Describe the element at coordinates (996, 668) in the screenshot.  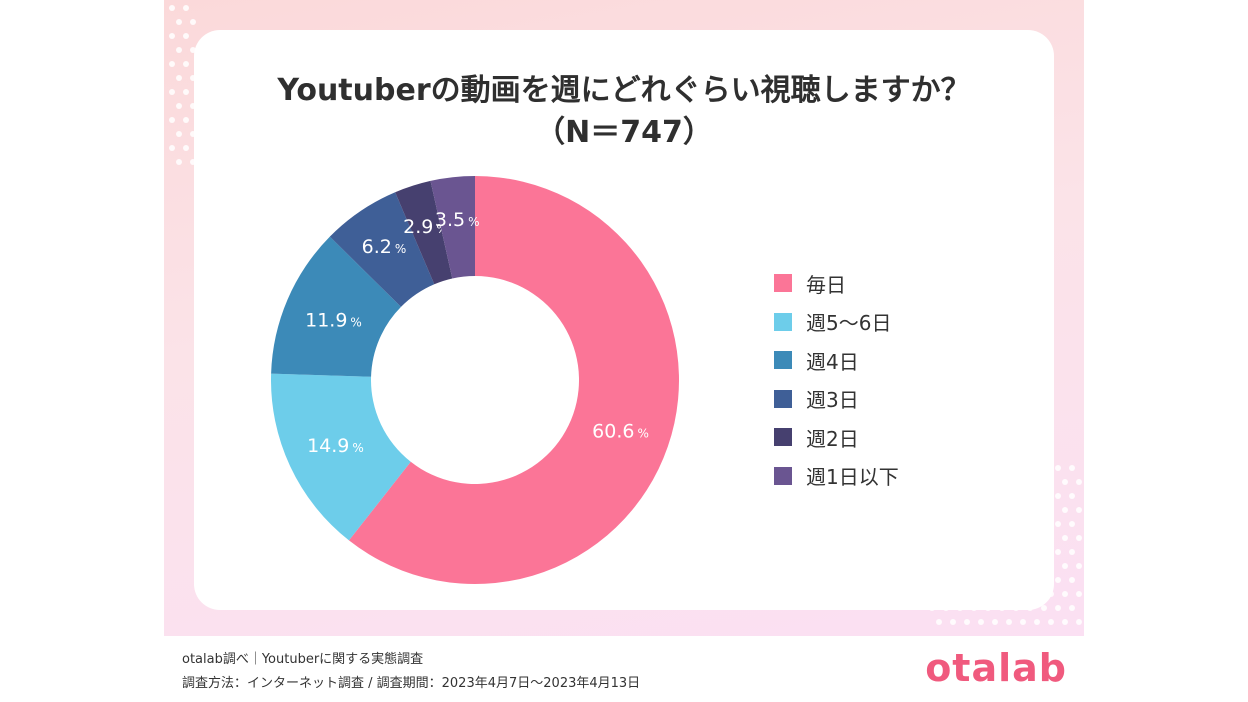
I see `brand-logo: otalab` at that location.